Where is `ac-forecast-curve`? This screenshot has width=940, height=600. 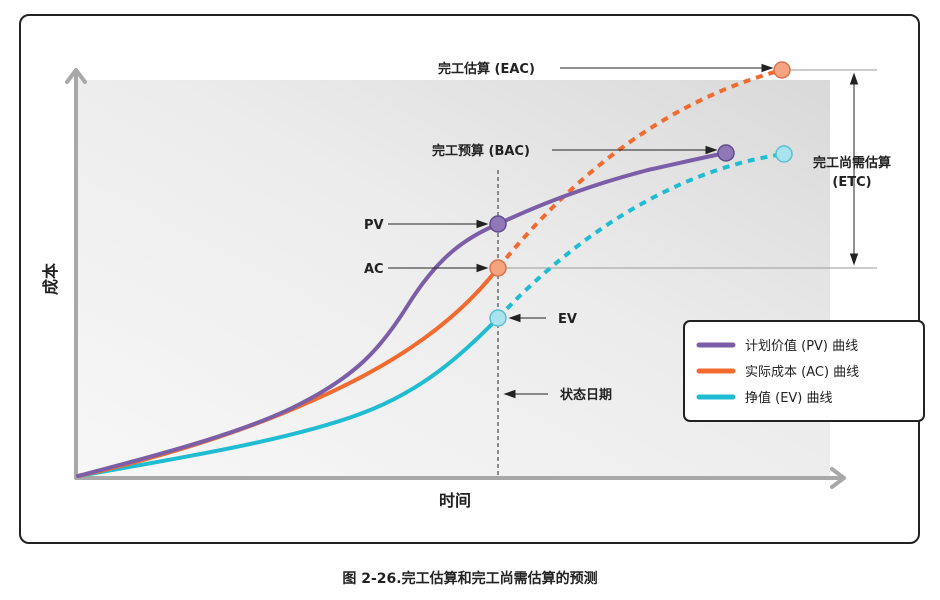 ac-forecast-curve is located at coordinates (639, 169).